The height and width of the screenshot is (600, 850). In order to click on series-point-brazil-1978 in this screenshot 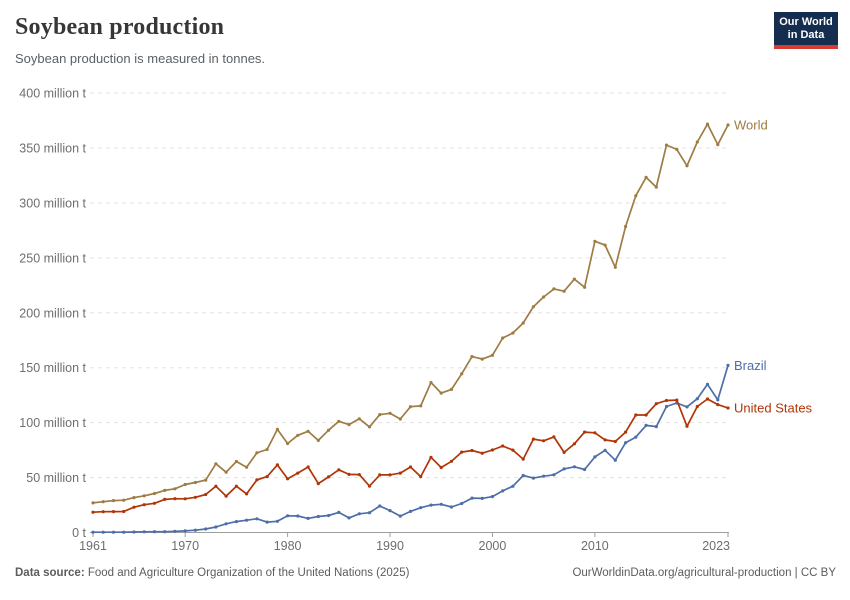, I will do `click(267, 522)`.